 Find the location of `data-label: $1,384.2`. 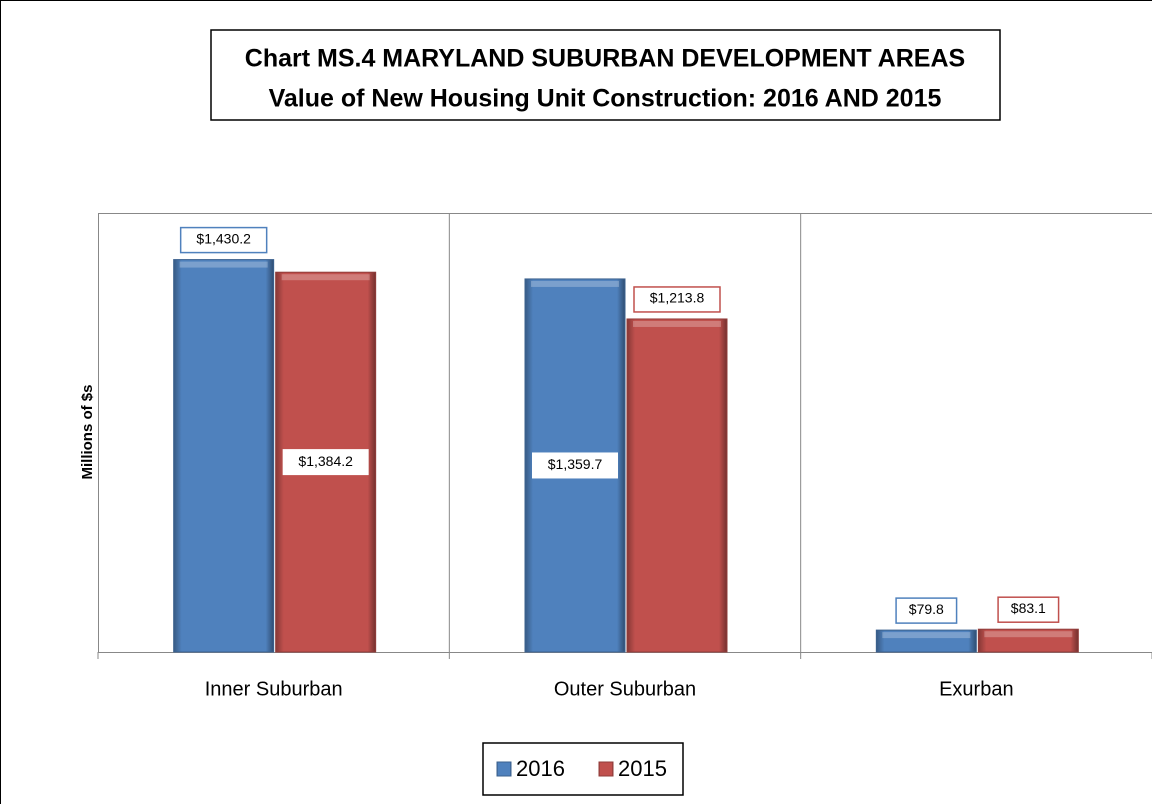

data-label: $1,384.2 is located at coordinates (325, 461).